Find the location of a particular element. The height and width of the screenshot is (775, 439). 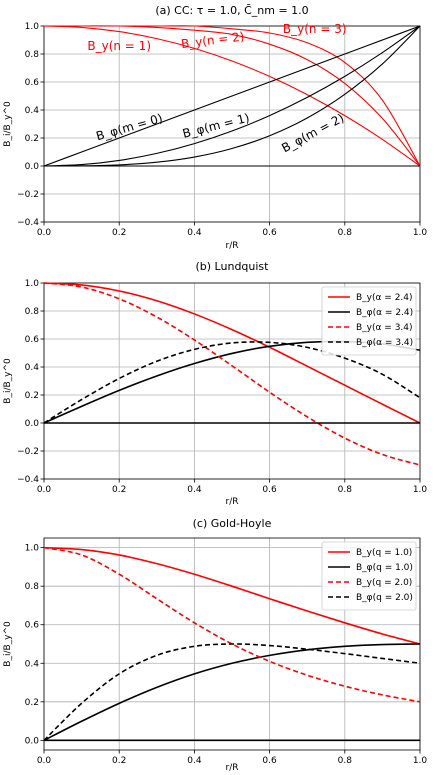

panel-b-ylabel: B_i/B_y^0 is located at coordinates (8, 381).